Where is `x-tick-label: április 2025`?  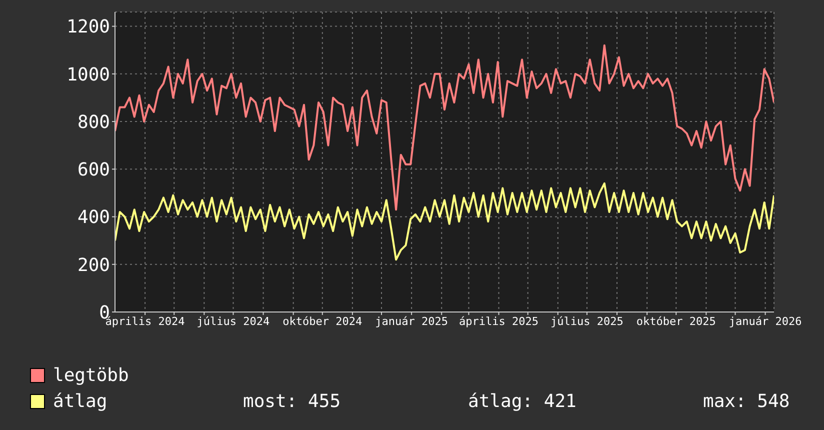 x-tick-label: április 2025 is located at coordinates (499, 321).